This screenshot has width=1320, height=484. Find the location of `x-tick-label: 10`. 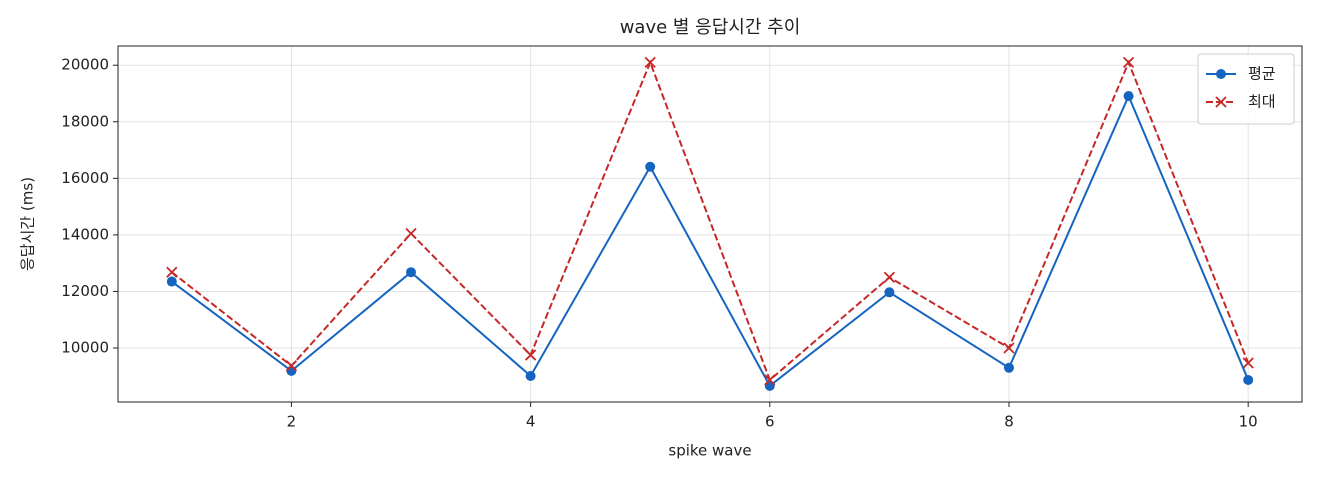

x-tick-label: 10 is located at coordinates (1248, 422).